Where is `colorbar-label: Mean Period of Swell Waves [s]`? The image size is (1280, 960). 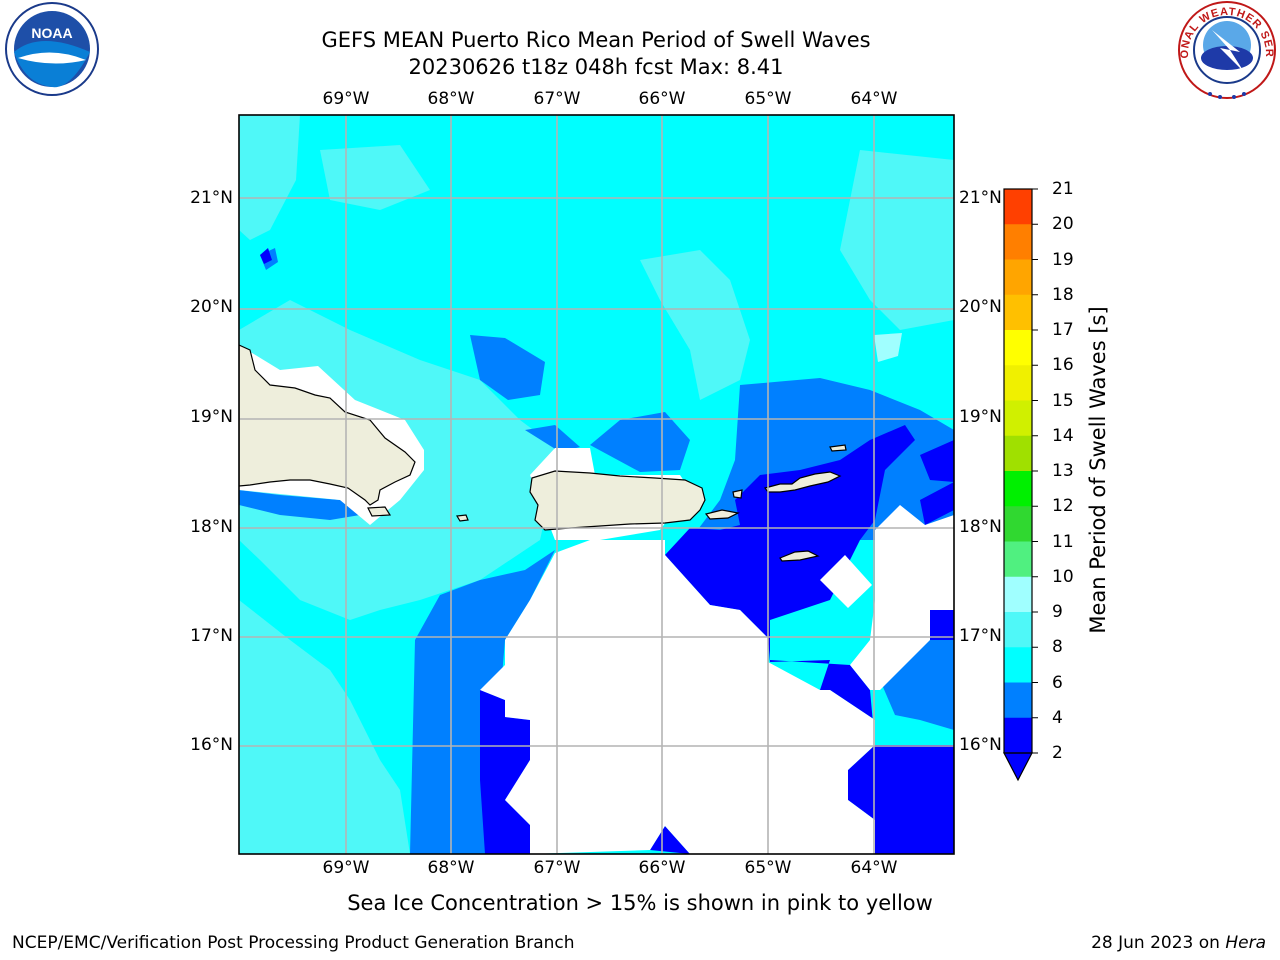
colorbar-label: Mean Period of Swell Waves [s] is located at coordinates (1098, 470).